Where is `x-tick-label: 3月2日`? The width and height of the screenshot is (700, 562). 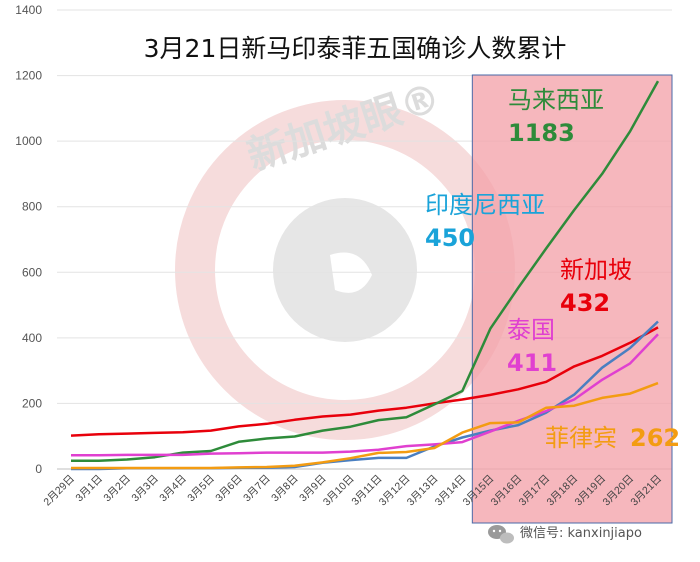
x-tick-label: 3月2日 is located at coordinates (117, 489).